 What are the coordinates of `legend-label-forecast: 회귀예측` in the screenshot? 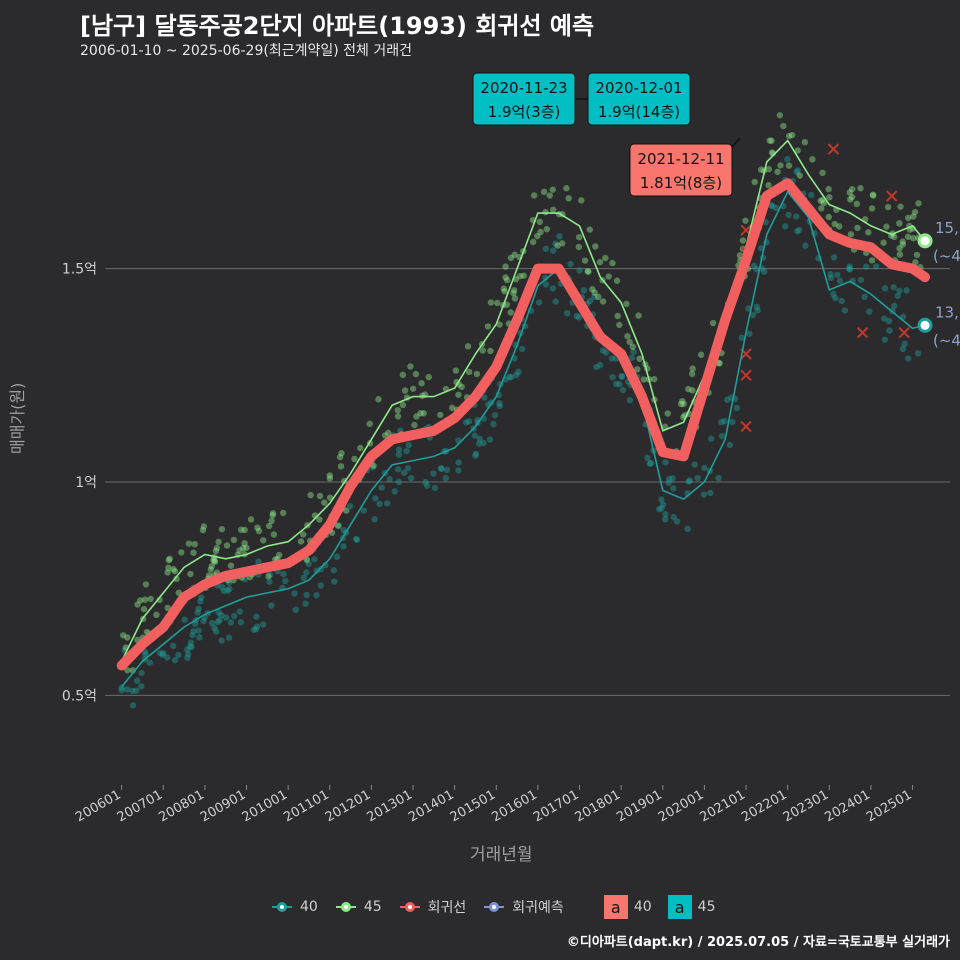 It's located at (538, 908).